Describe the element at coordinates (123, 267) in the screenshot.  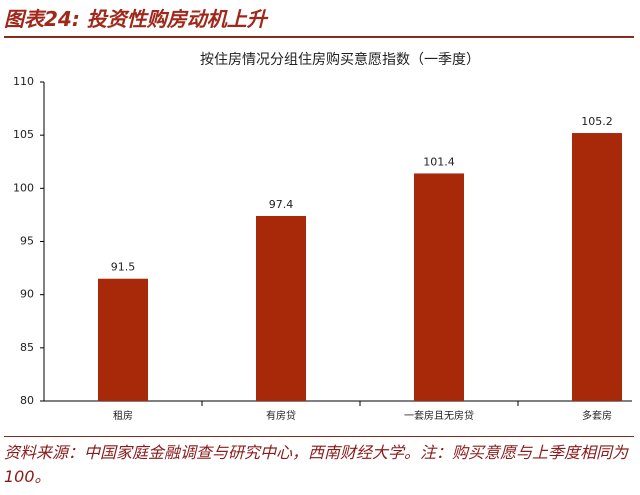
I see `value-label: 91.5` at that location.